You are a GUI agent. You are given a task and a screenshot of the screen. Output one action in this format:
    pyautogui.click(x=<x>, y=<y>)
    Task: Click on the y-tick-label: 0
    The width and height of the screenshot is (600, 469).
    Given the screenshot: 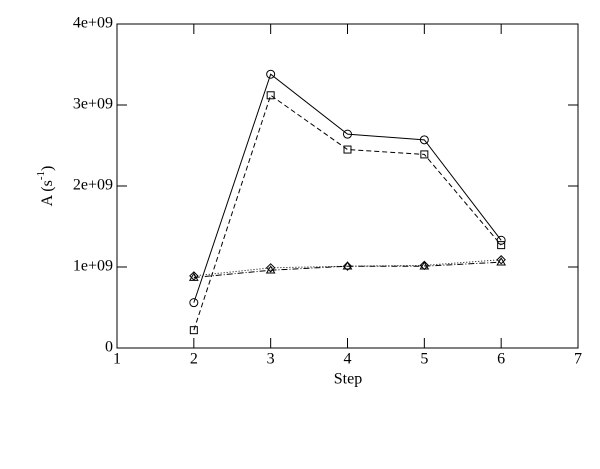 What is the action you would take?
    pyautogui.click(x=109, y=347)
    